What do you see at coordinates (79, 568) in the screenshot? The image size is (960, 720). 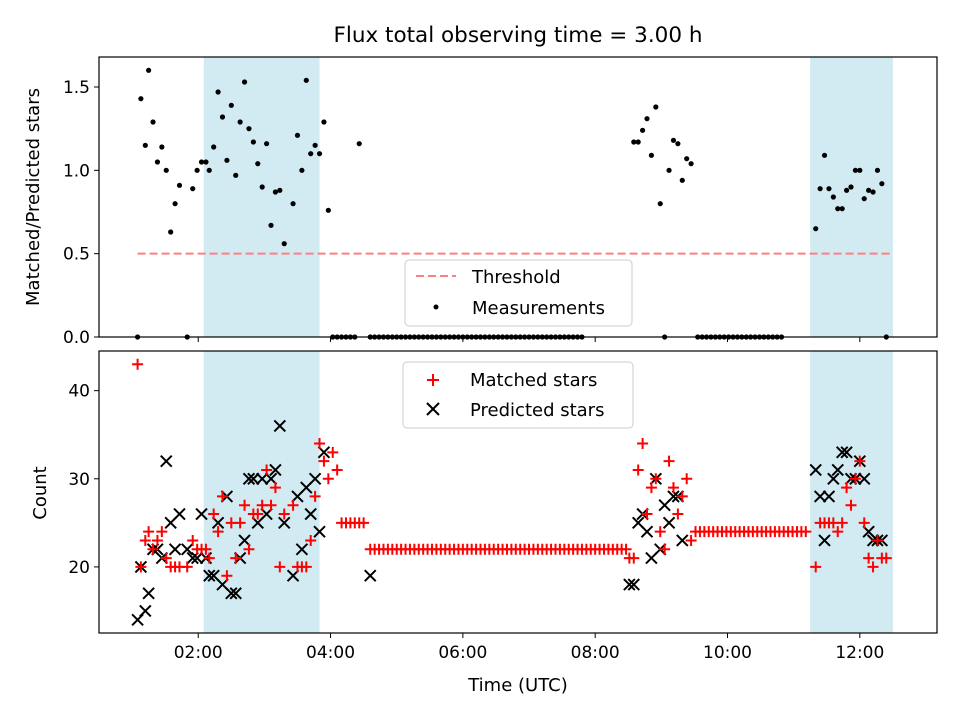 I see `bottom-y-tick-label: 20` at bounding box center [79, 568].